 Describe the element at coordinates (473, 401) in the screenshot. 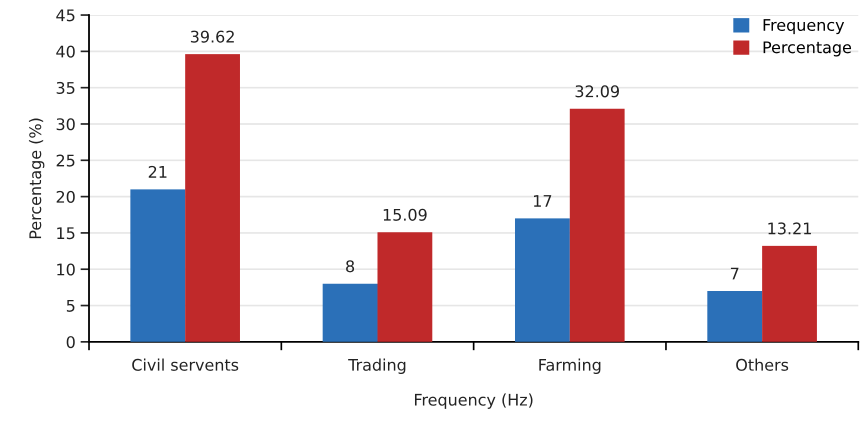

I see `x-axis-title: Frequency (Hz)` at that location.